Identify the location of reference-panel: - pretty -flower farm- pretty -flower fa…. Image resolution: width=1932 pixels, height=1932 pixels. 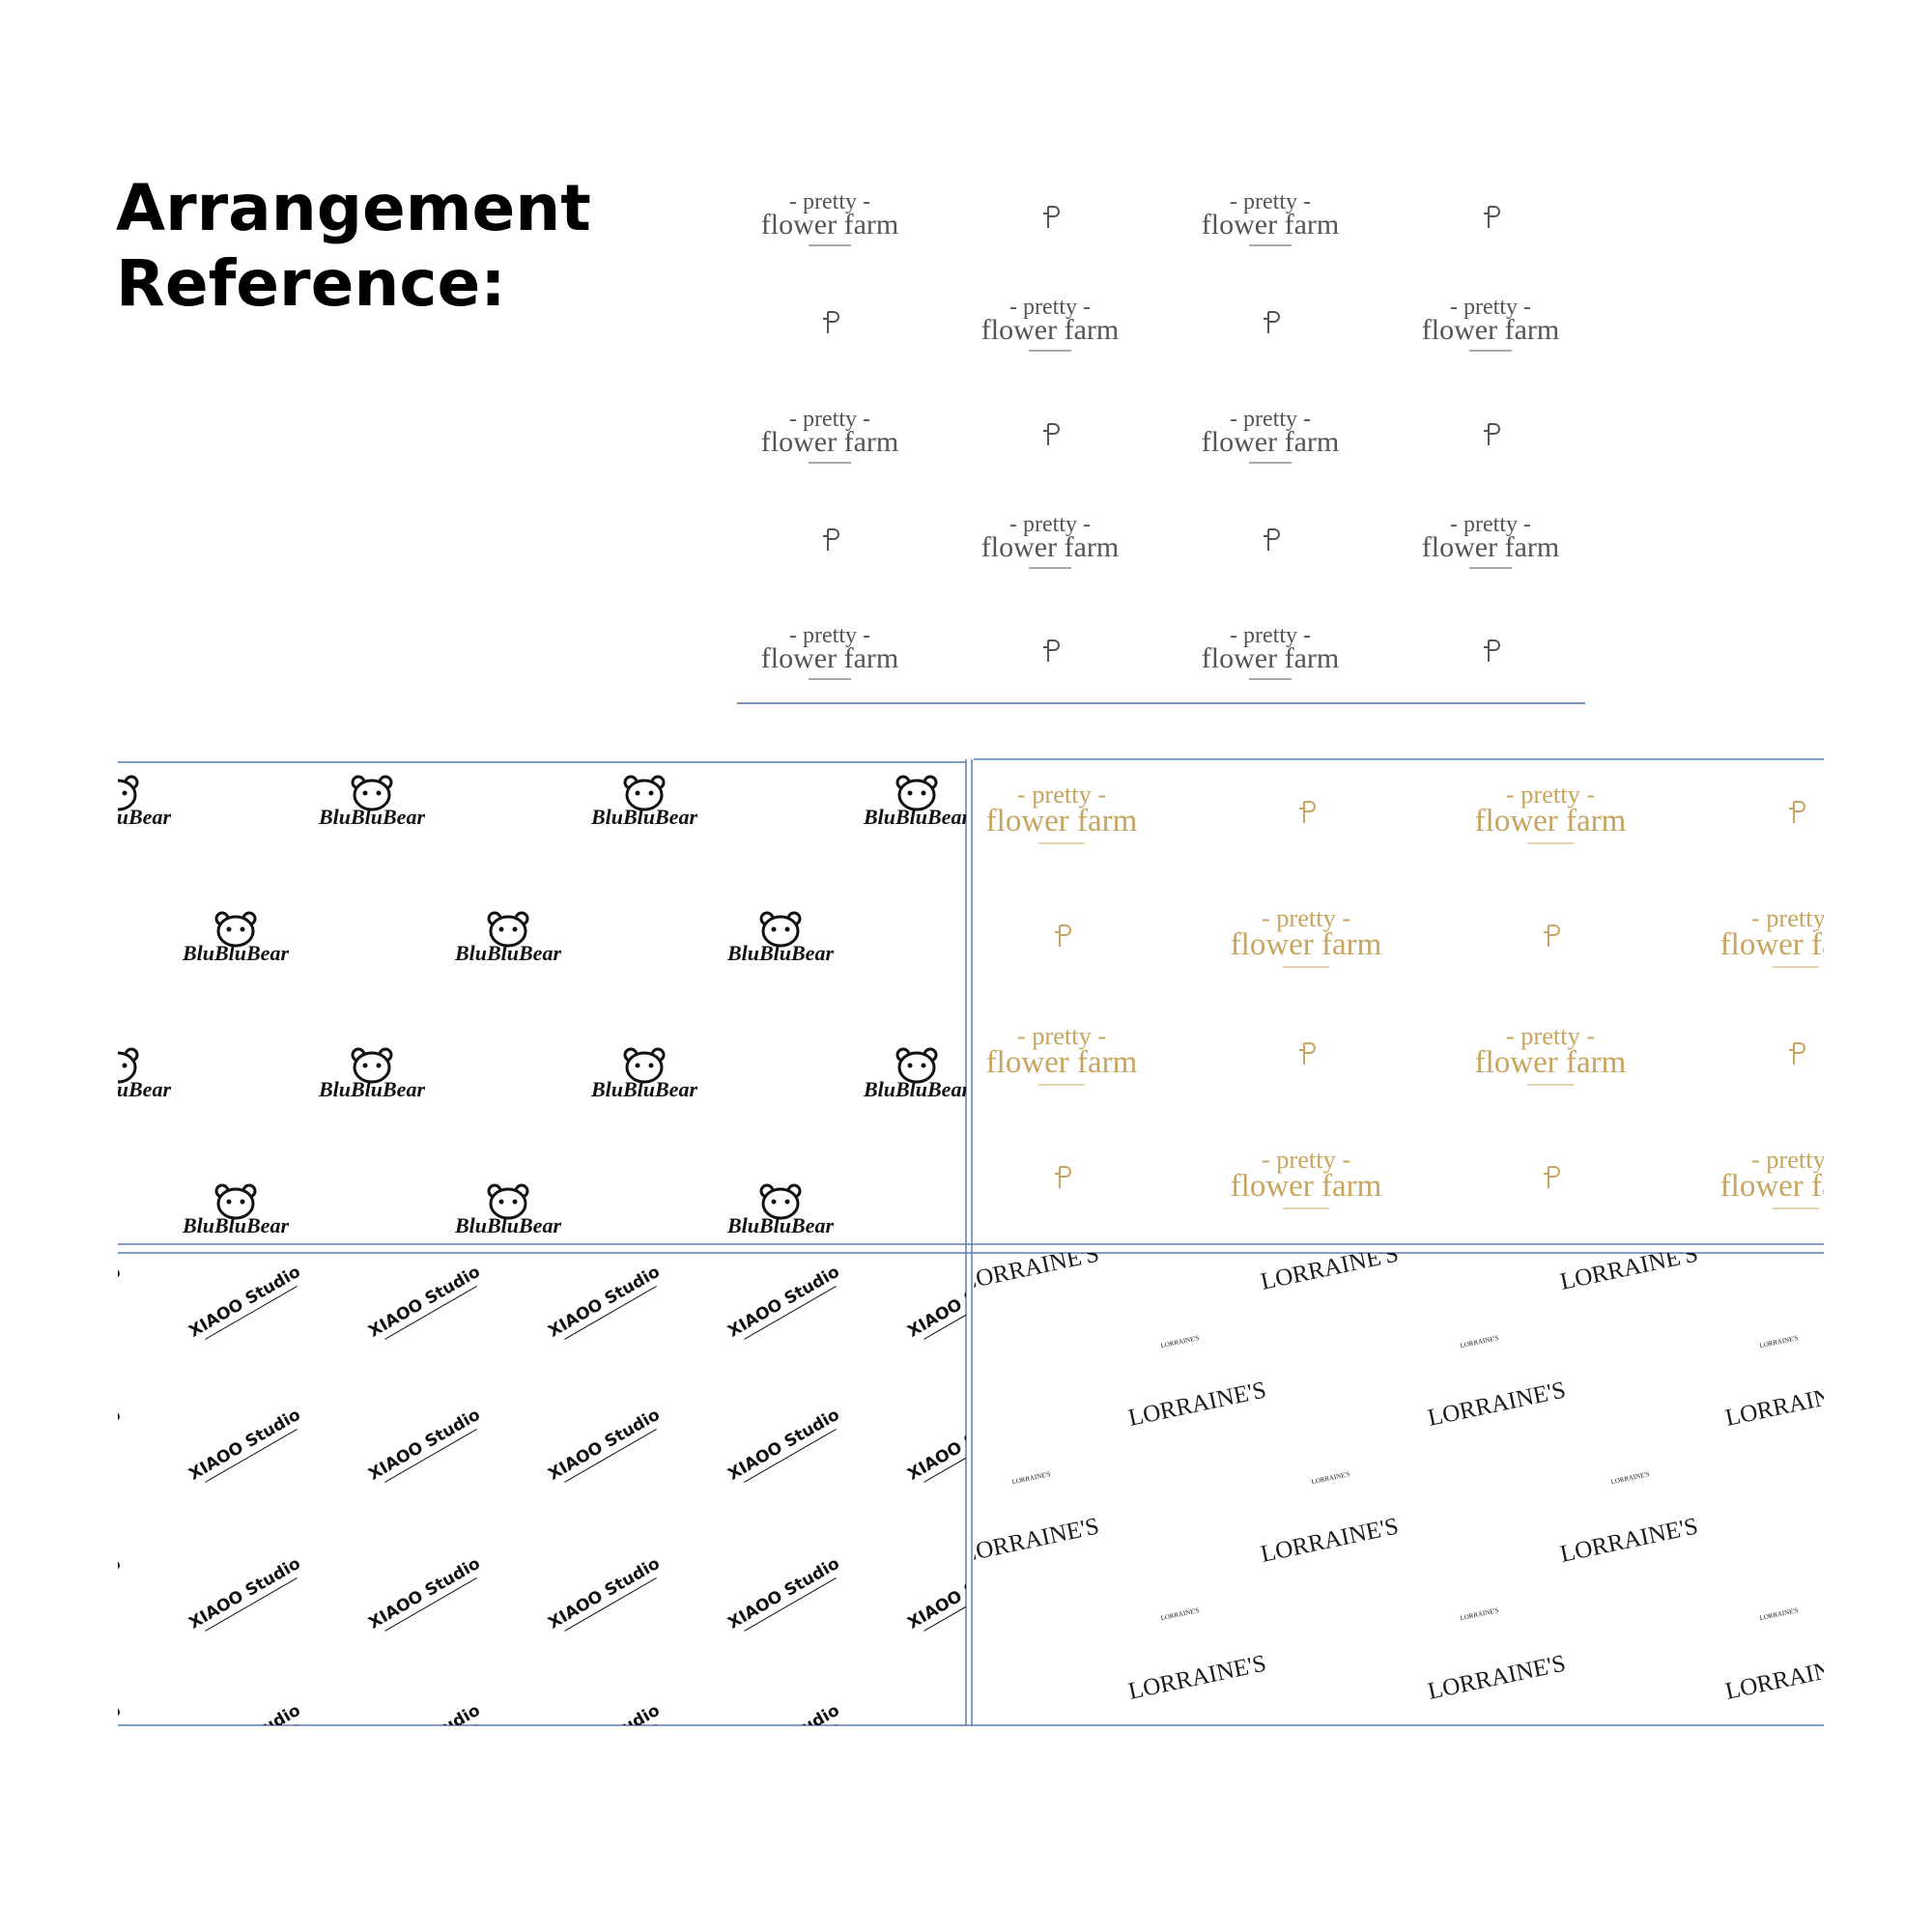
(1160, 434).